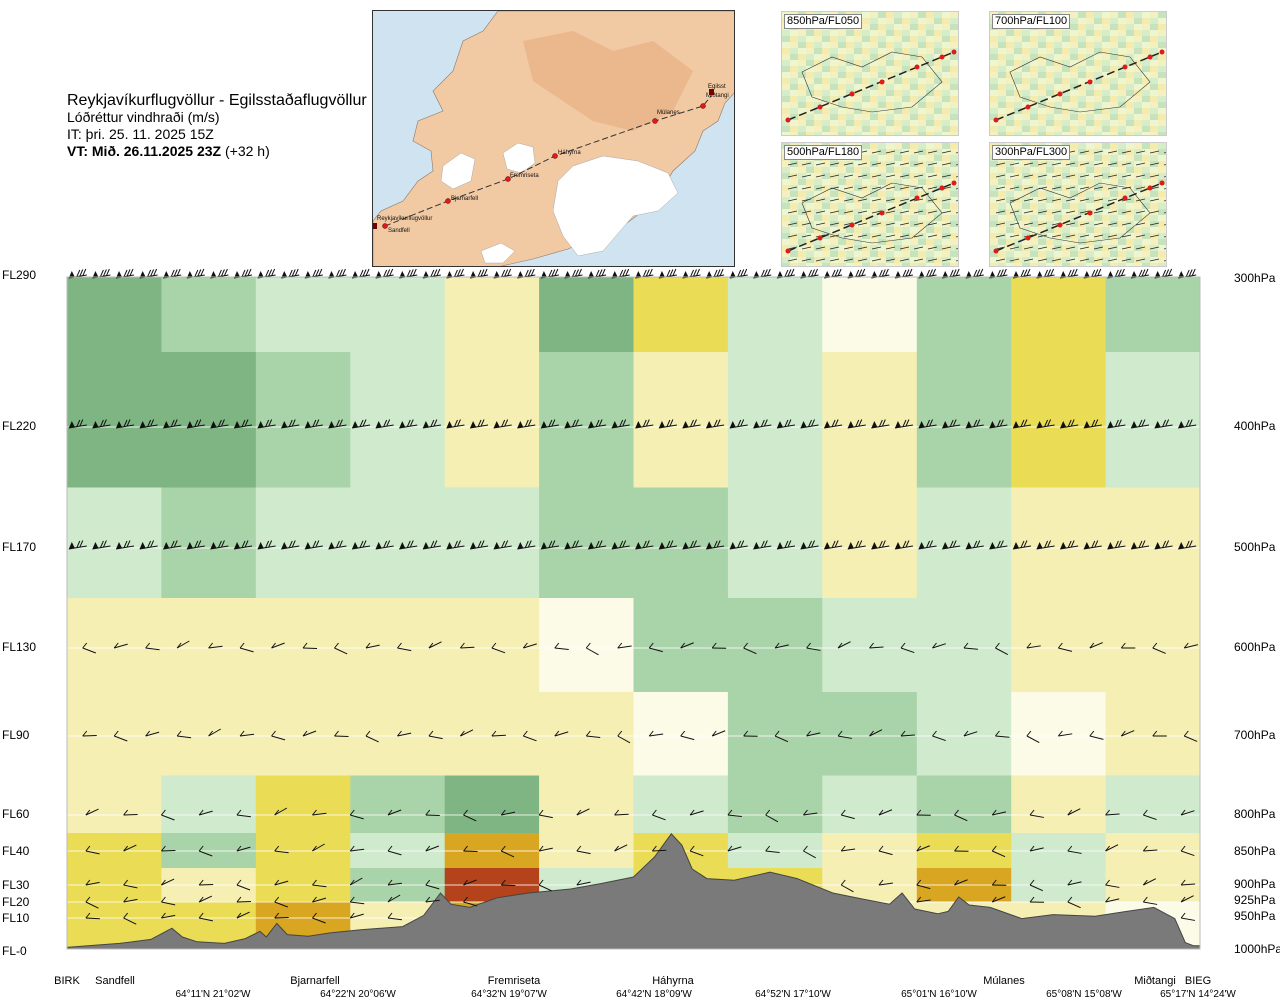  I want to click on fl-label: FL170, so click(19, 547).